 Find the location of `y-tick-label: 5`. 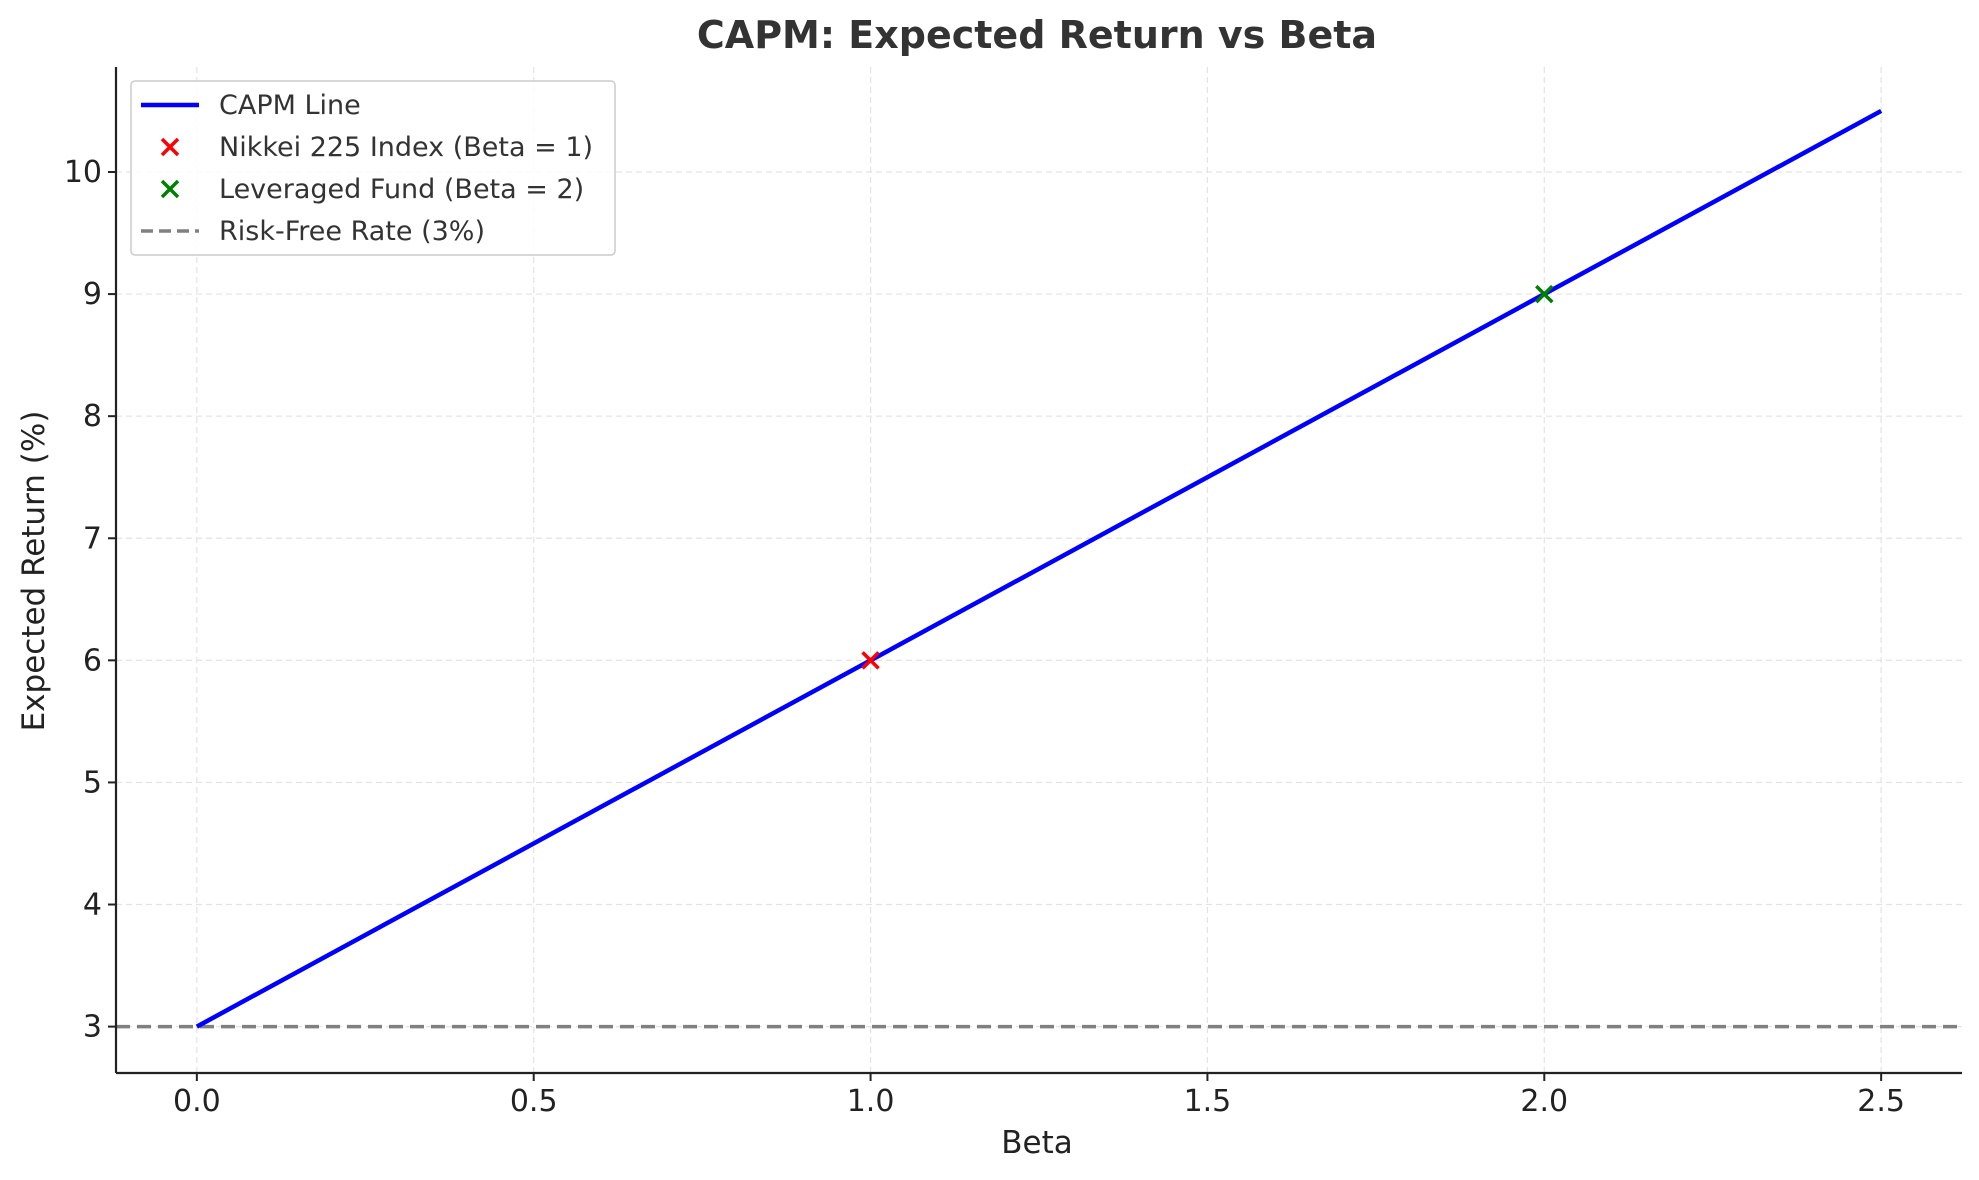

y-tick-label: 5 is located at coordinates (92, 782).